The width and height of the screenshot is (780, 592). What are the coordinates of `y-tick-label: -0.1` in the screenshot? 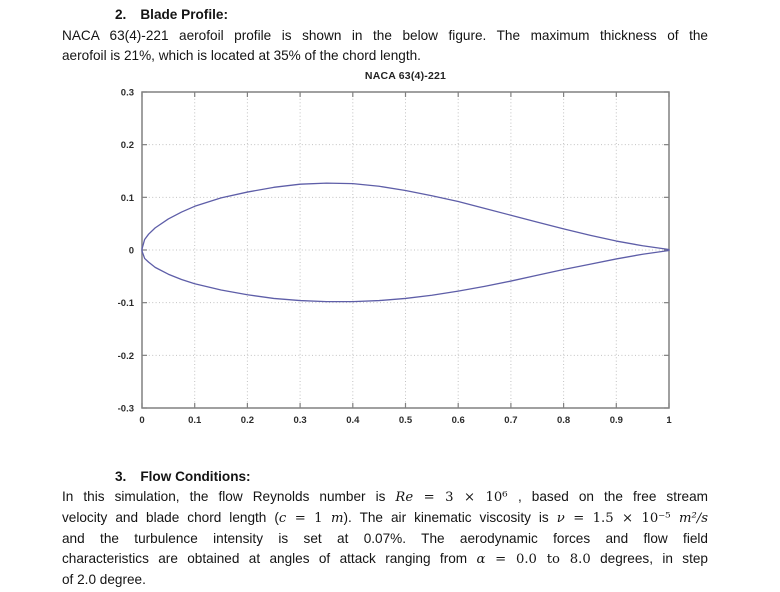 It's located at (126, 303).